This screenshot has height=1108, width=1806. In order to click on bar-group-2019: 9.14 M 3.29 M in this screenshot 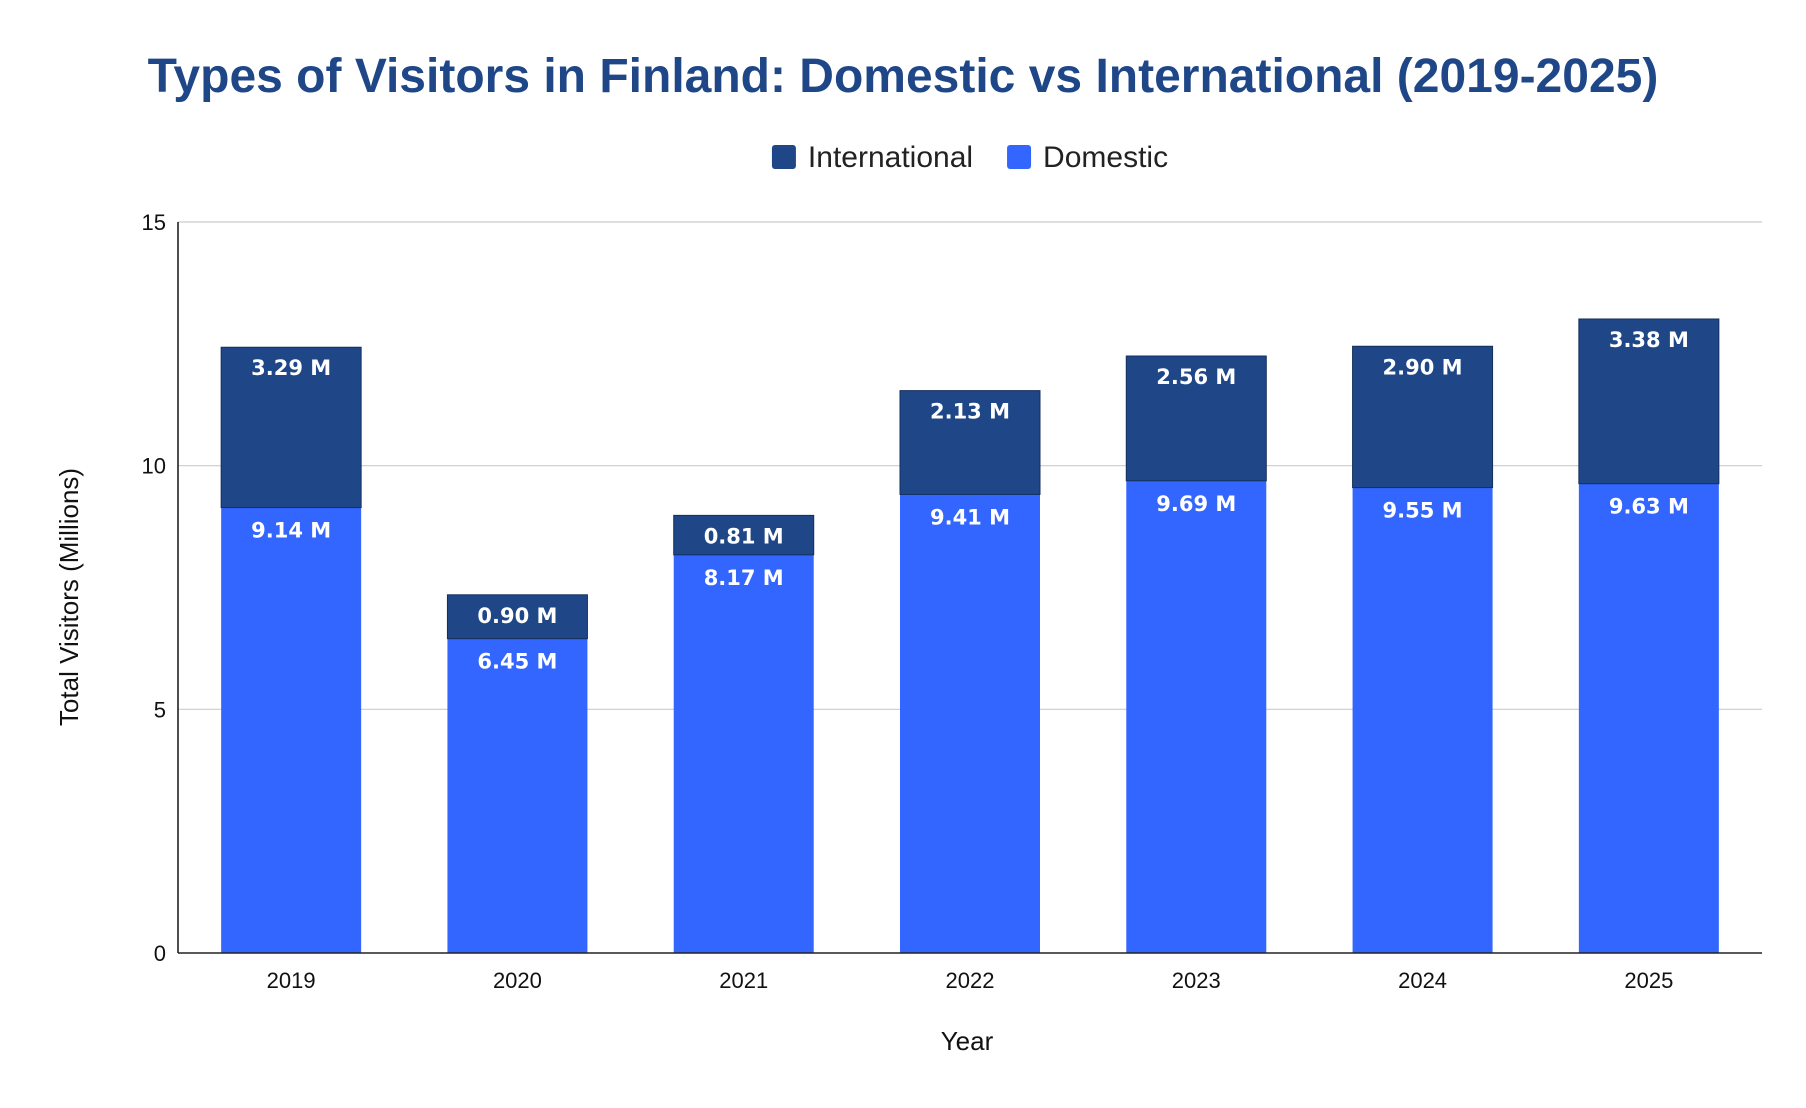, I will do `click(291, 649)`.